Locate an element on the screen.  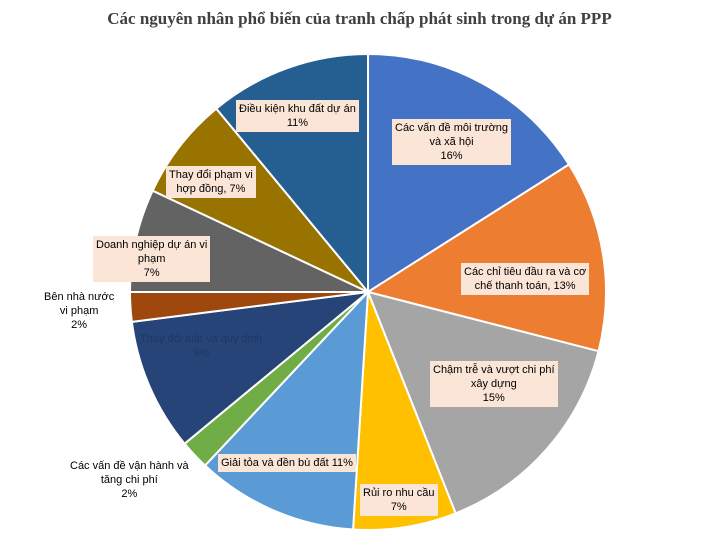
slice-label: Rủi ro nhu cầu 7% is located at coordinates (399, 500).